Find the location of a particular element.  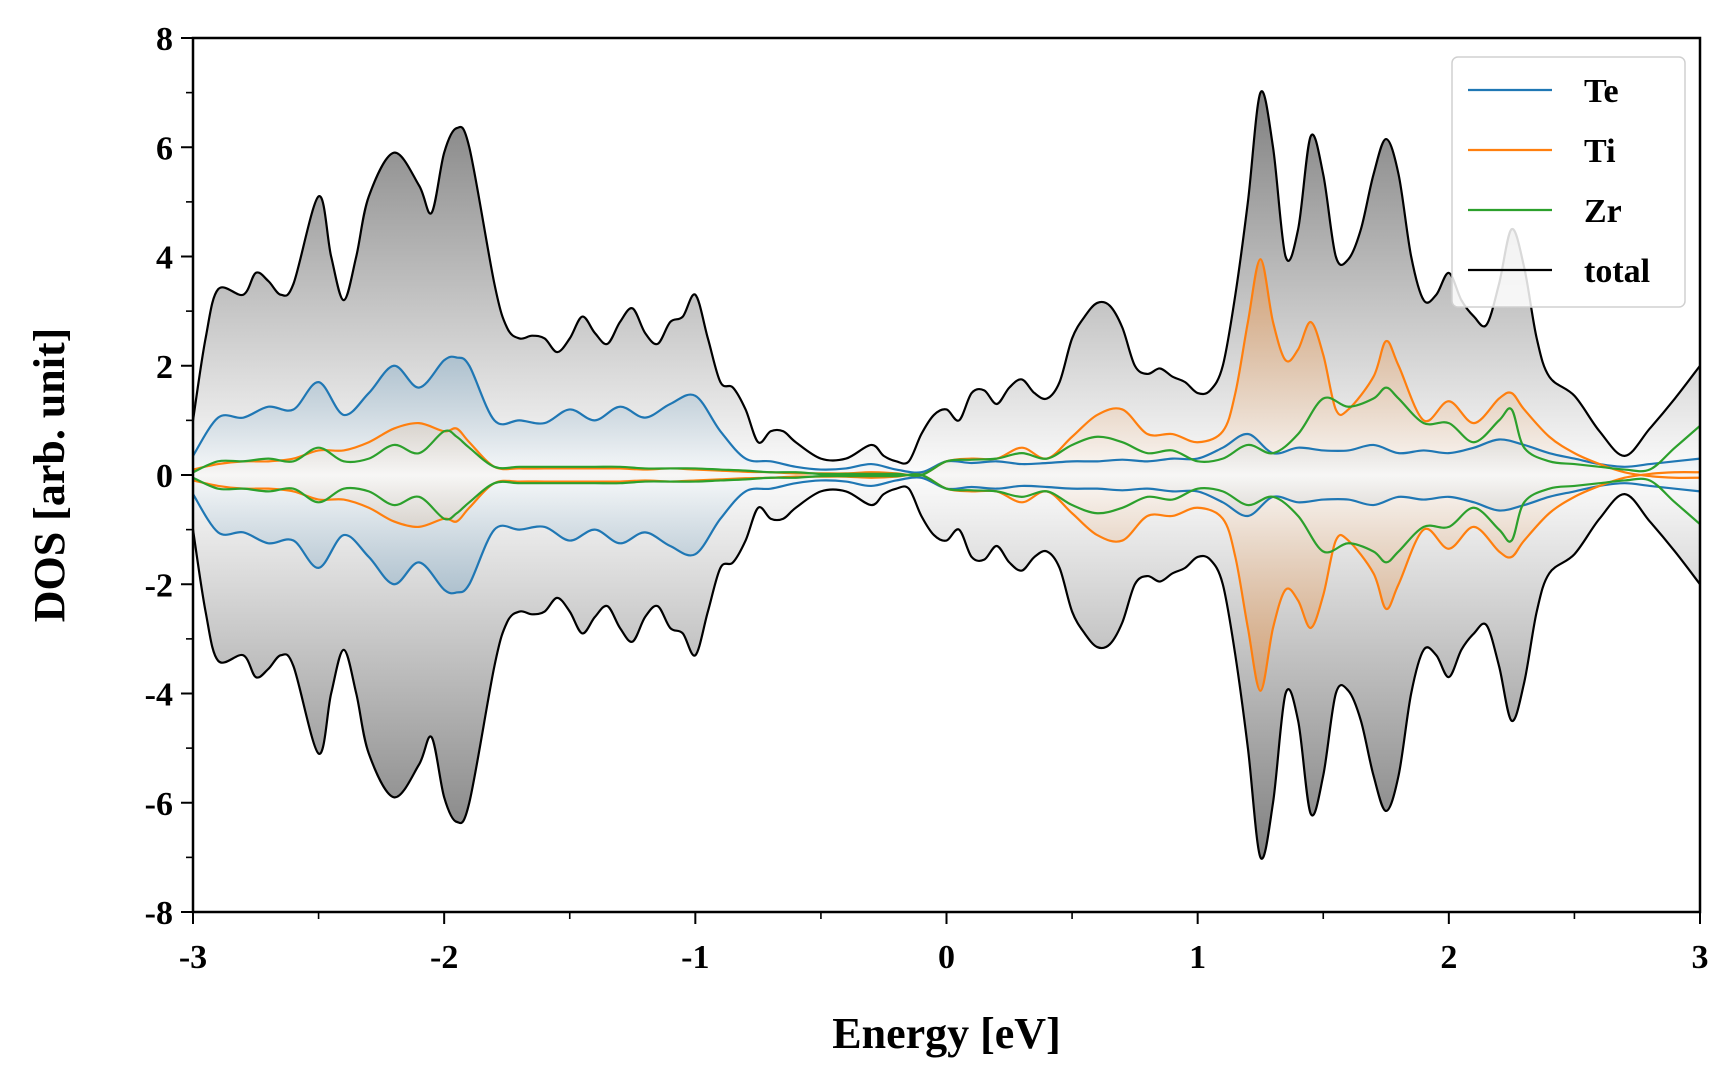

y-tick-label: 8 is located at coordinates (164, 39).